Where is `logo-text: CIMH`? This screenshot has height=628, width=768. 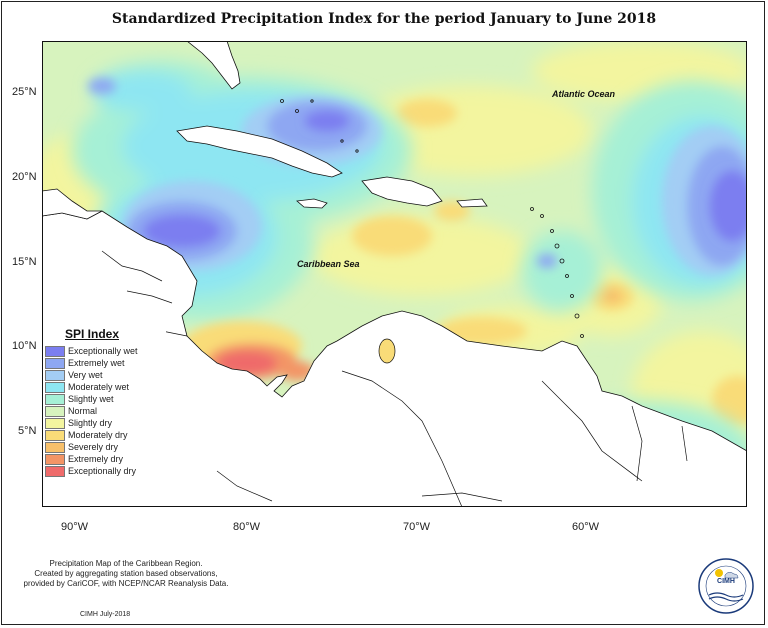
logo-text: CIMH is located at coordinates (726, 581).